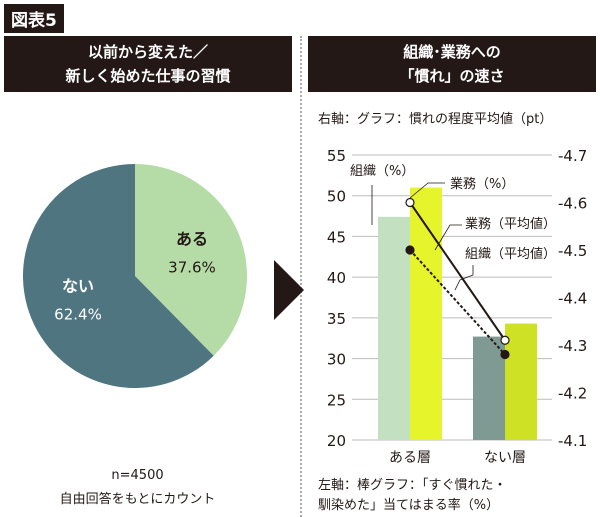  I want to click on arrow-icon, so click(289, 290).